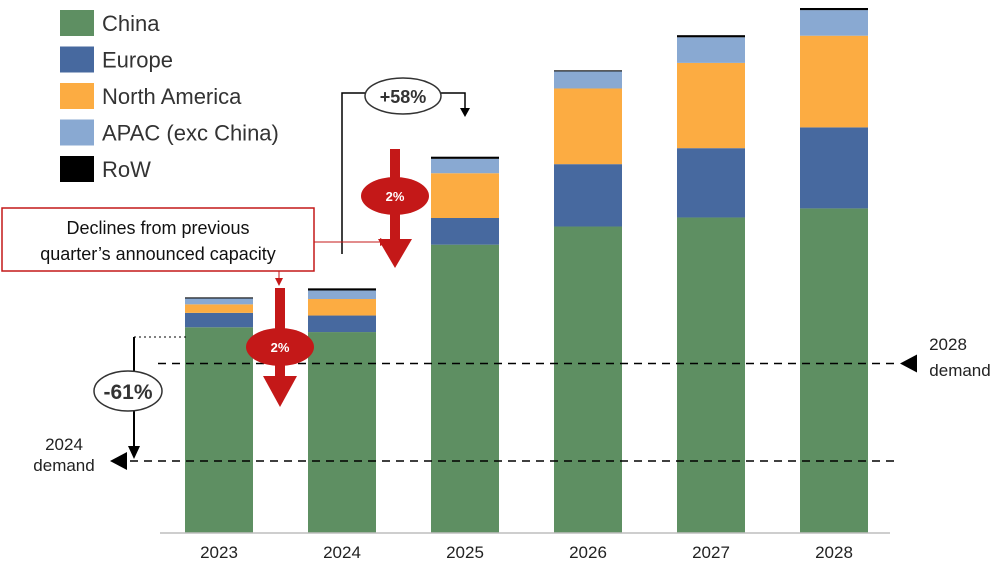 The width and height of the screenshot is (1000, 562). I want to click on bar-2025-china, so click(465, 388).